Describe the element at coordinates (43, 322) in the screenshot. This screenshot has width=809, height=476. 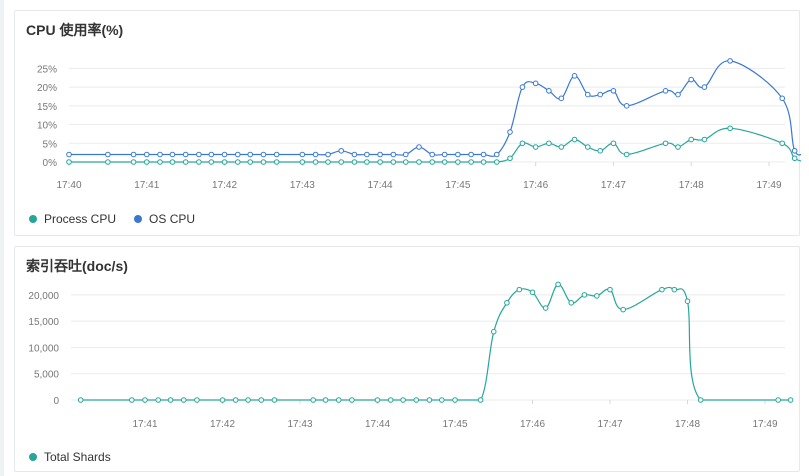
I see `index-y-tick-label: 15,000` at that location.